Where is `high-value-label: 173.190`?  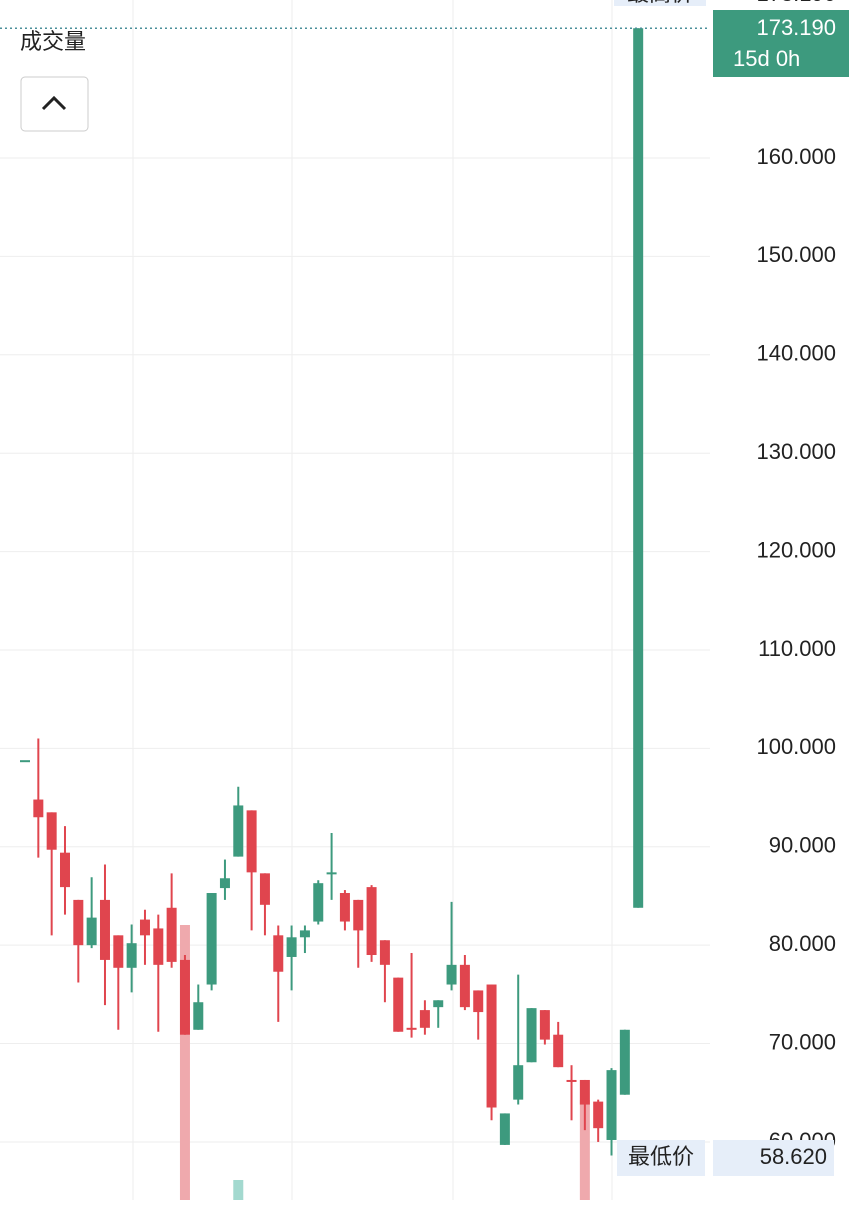 high-value-label: 173.190 is located at coordinates (796, 3).